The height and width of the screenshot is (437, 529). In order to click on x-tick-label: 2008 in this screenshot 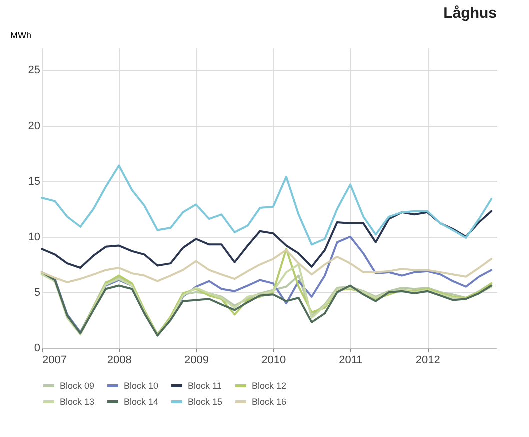, I will do `click(119, 360)`.